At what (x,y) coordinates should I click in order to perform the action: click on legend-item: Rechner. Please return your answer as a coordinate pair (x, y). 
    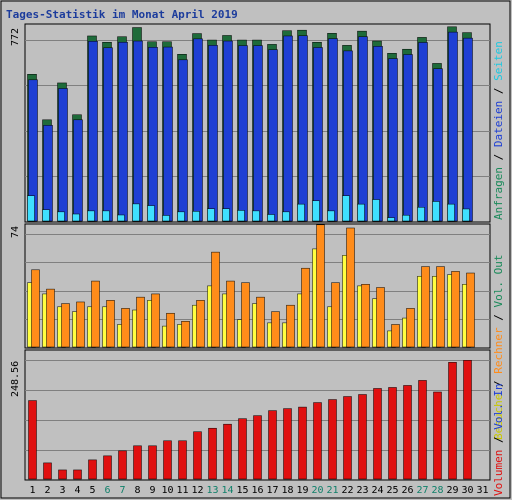
    Looking at the image, I should click on (498, 350).